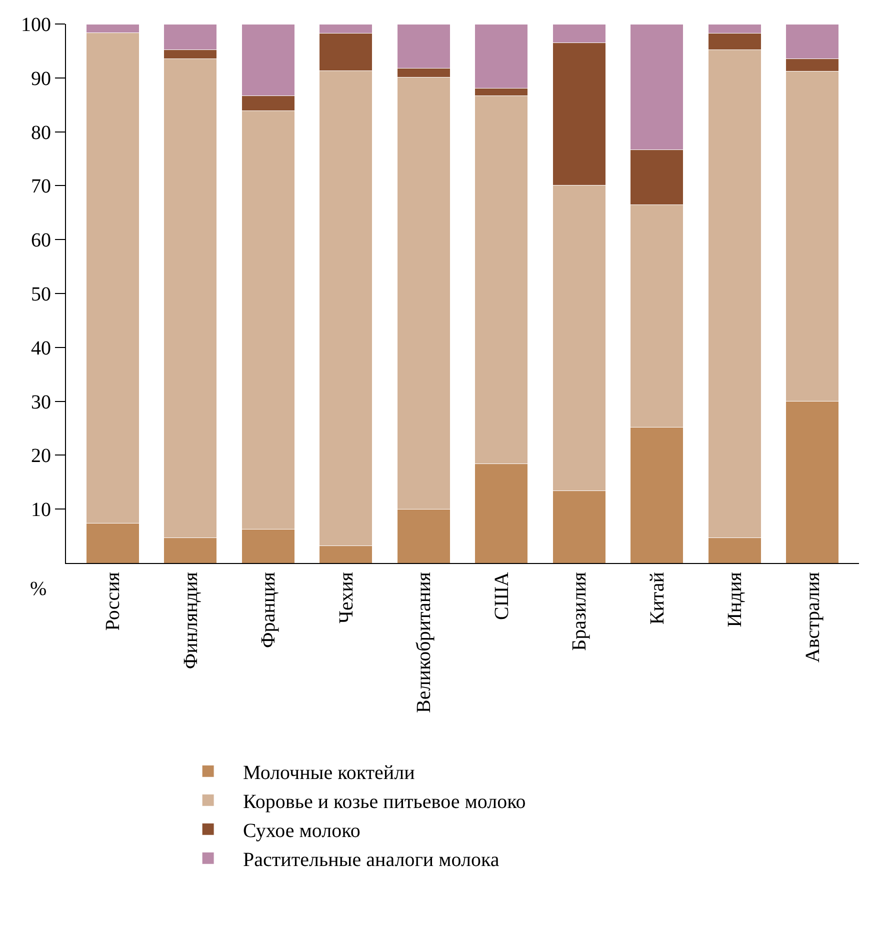  I want to click on x-tick-label: Великобритания, so click(424, 642).